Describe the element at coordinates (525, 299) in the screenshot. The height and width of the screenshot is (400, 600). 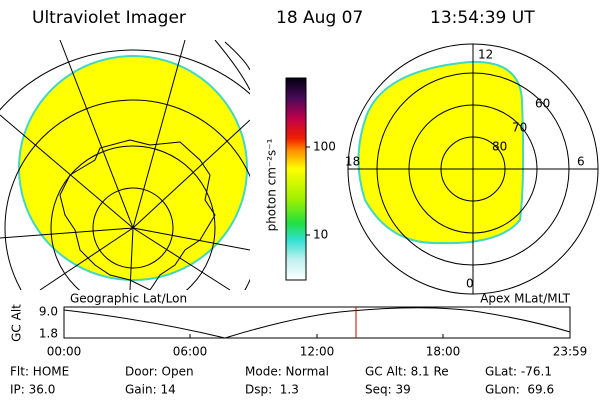
I see `map-title: Apex MLat/MLT` at that location.